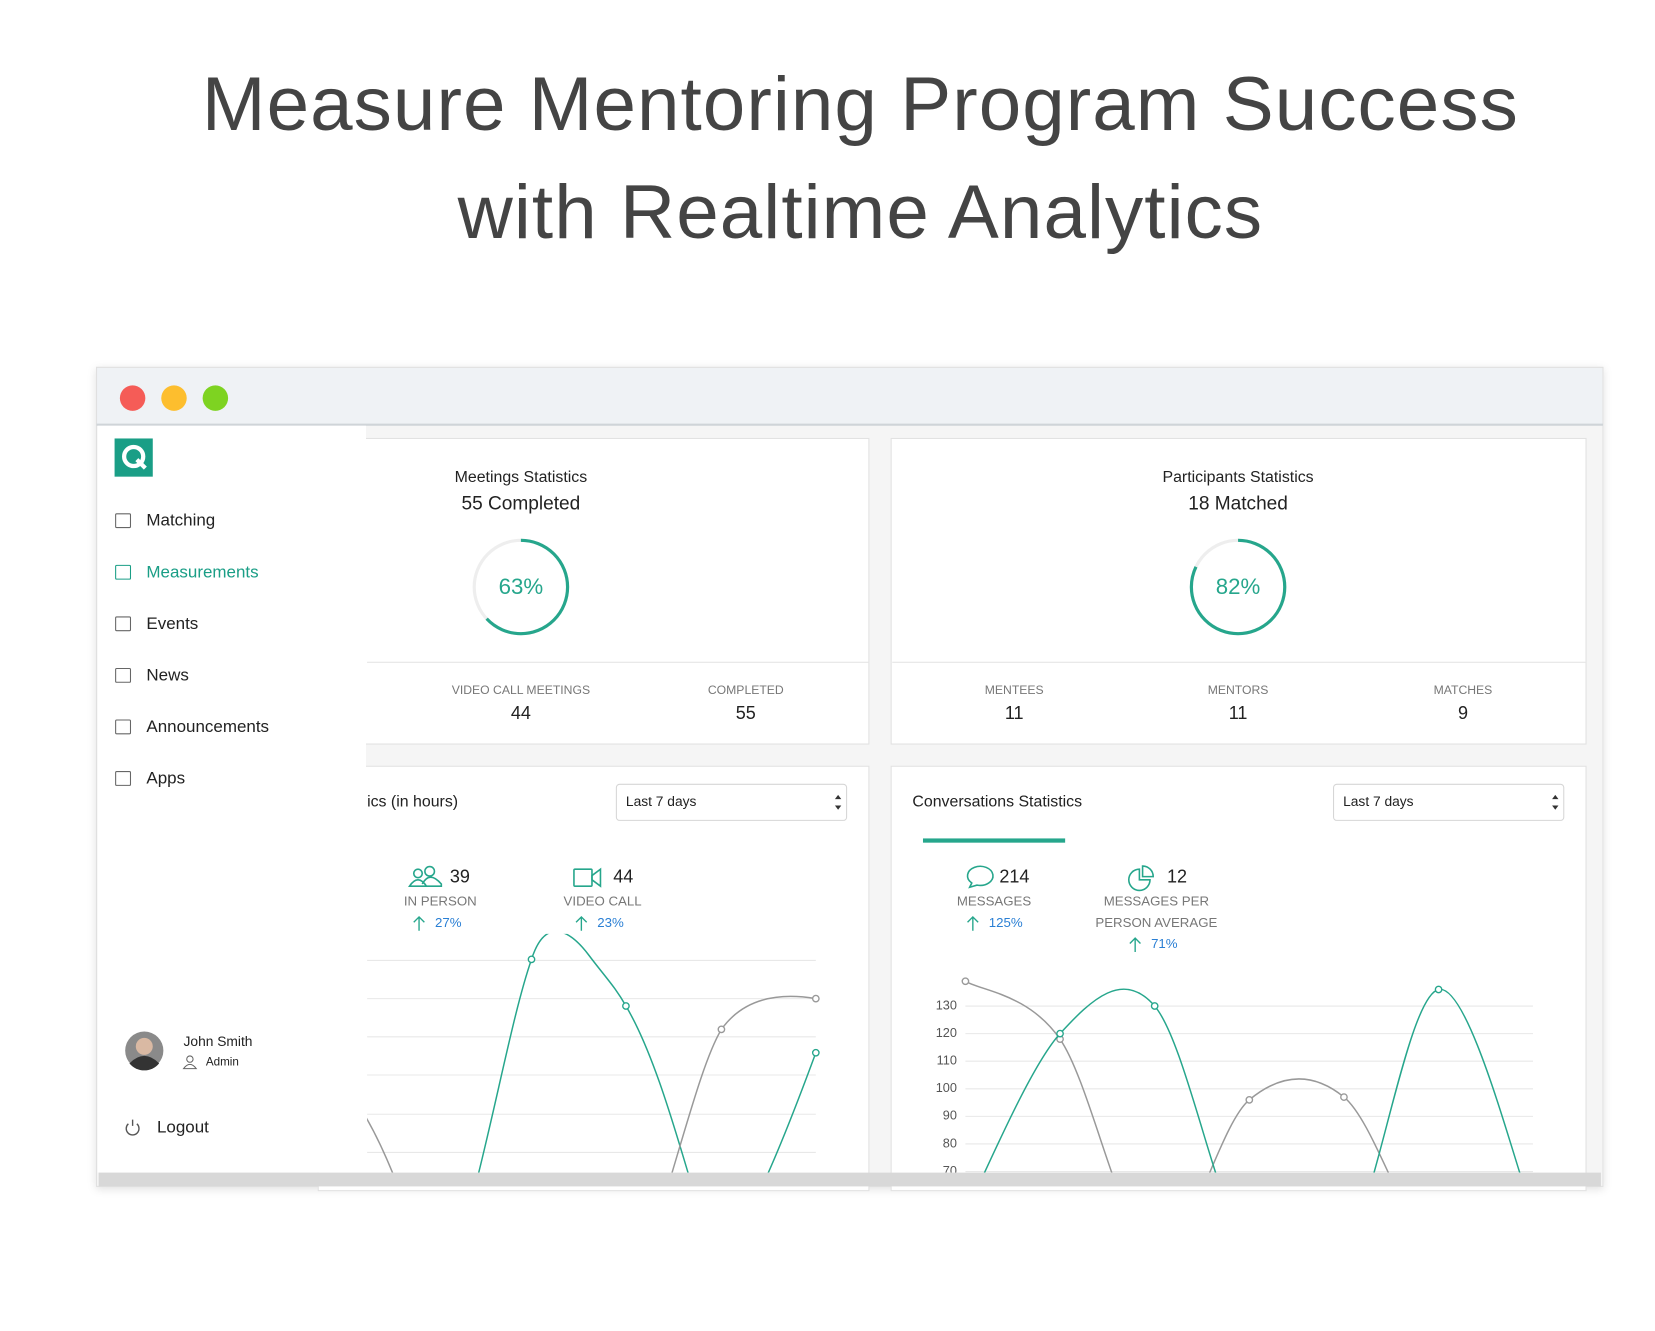 Image resolution: width=1655 pixels, height=1331 pixels. Describe the element at coordinates (1238, 690) in the screenshot. I see `stat-label: MENTORS` at that location.